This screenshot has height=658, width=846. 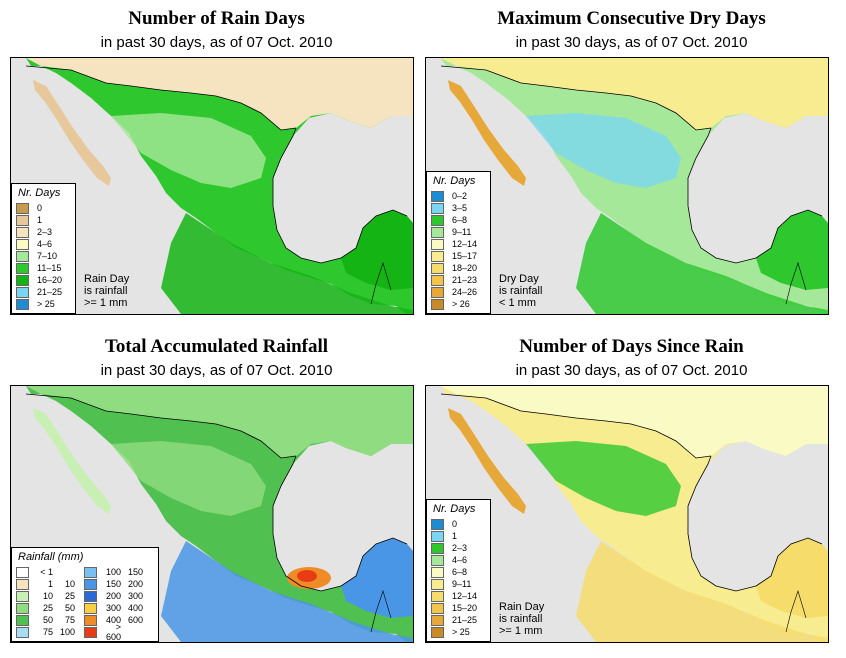 I want to click on legend-item: 11–15, so click(x=43, y=268).